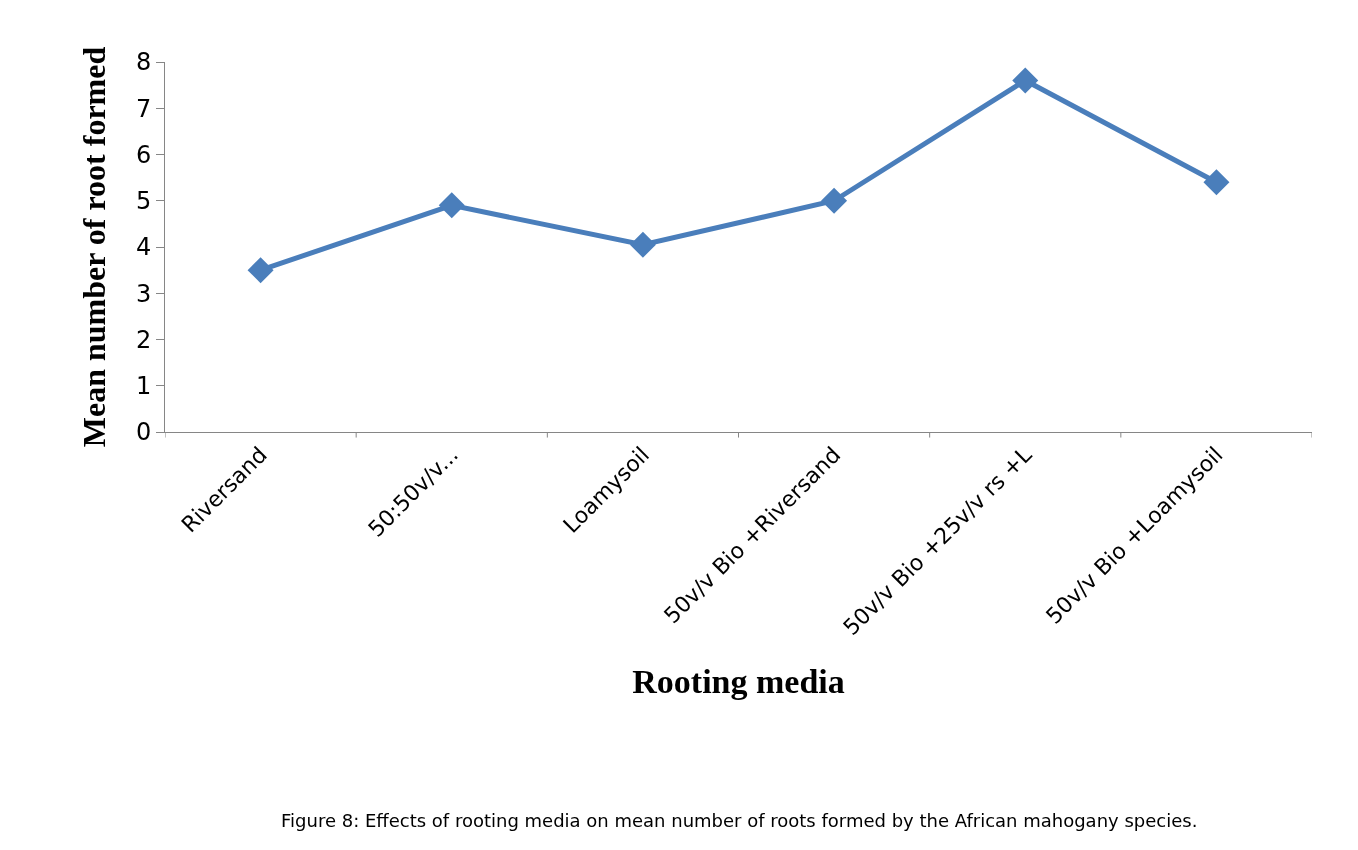  Describe the element at coordinates (143, 432) in the screenshot. I see `y-tick-label: 0` at that location.